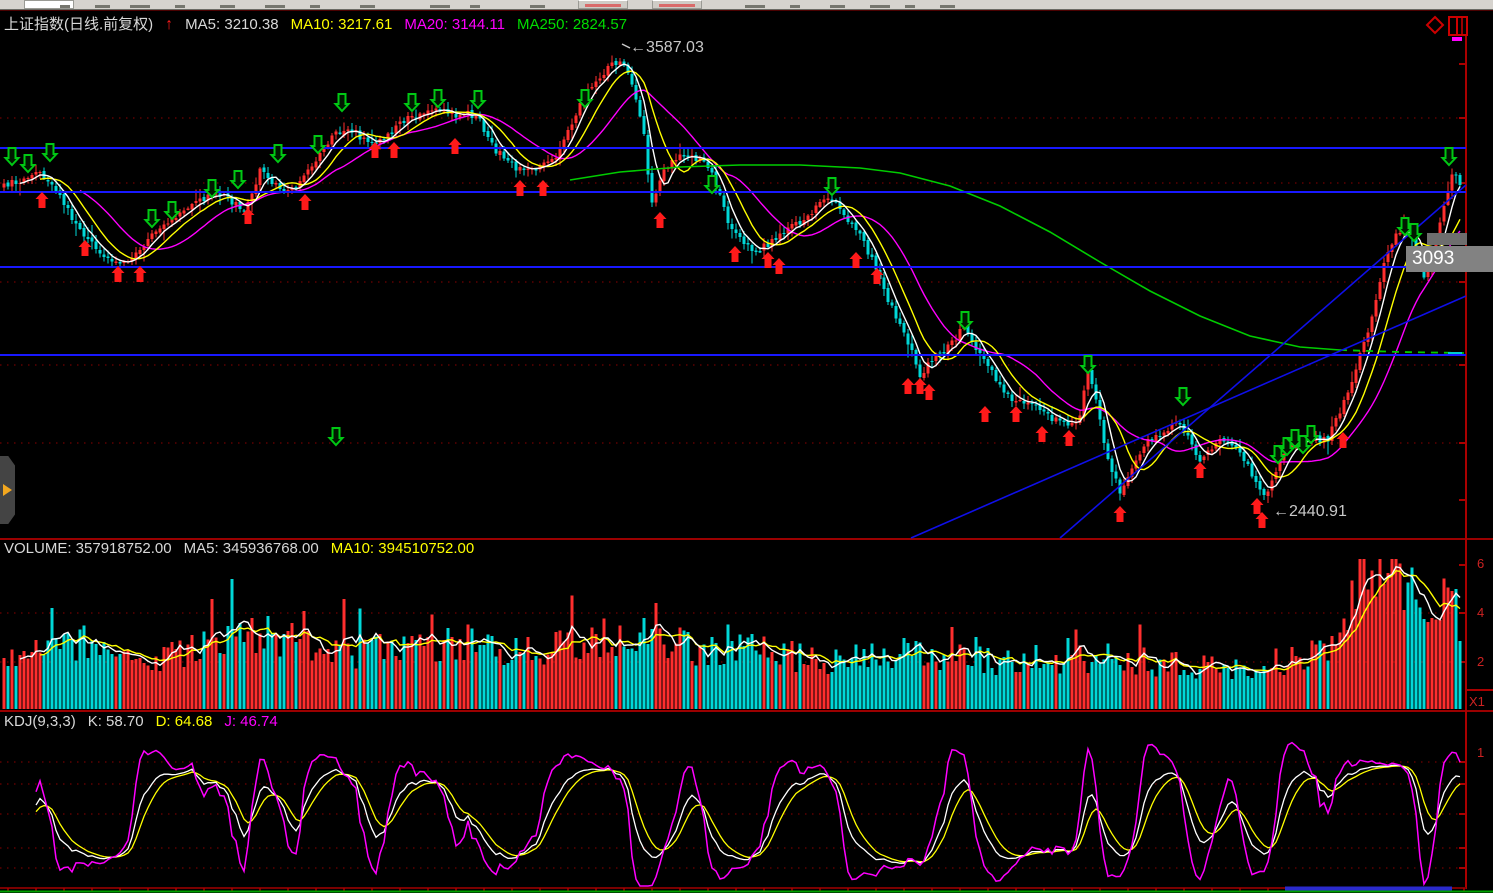  Describe the element at coordinates (1481, 563) in the screenshot. I see `volume-axis-label-6: 6` at that location.